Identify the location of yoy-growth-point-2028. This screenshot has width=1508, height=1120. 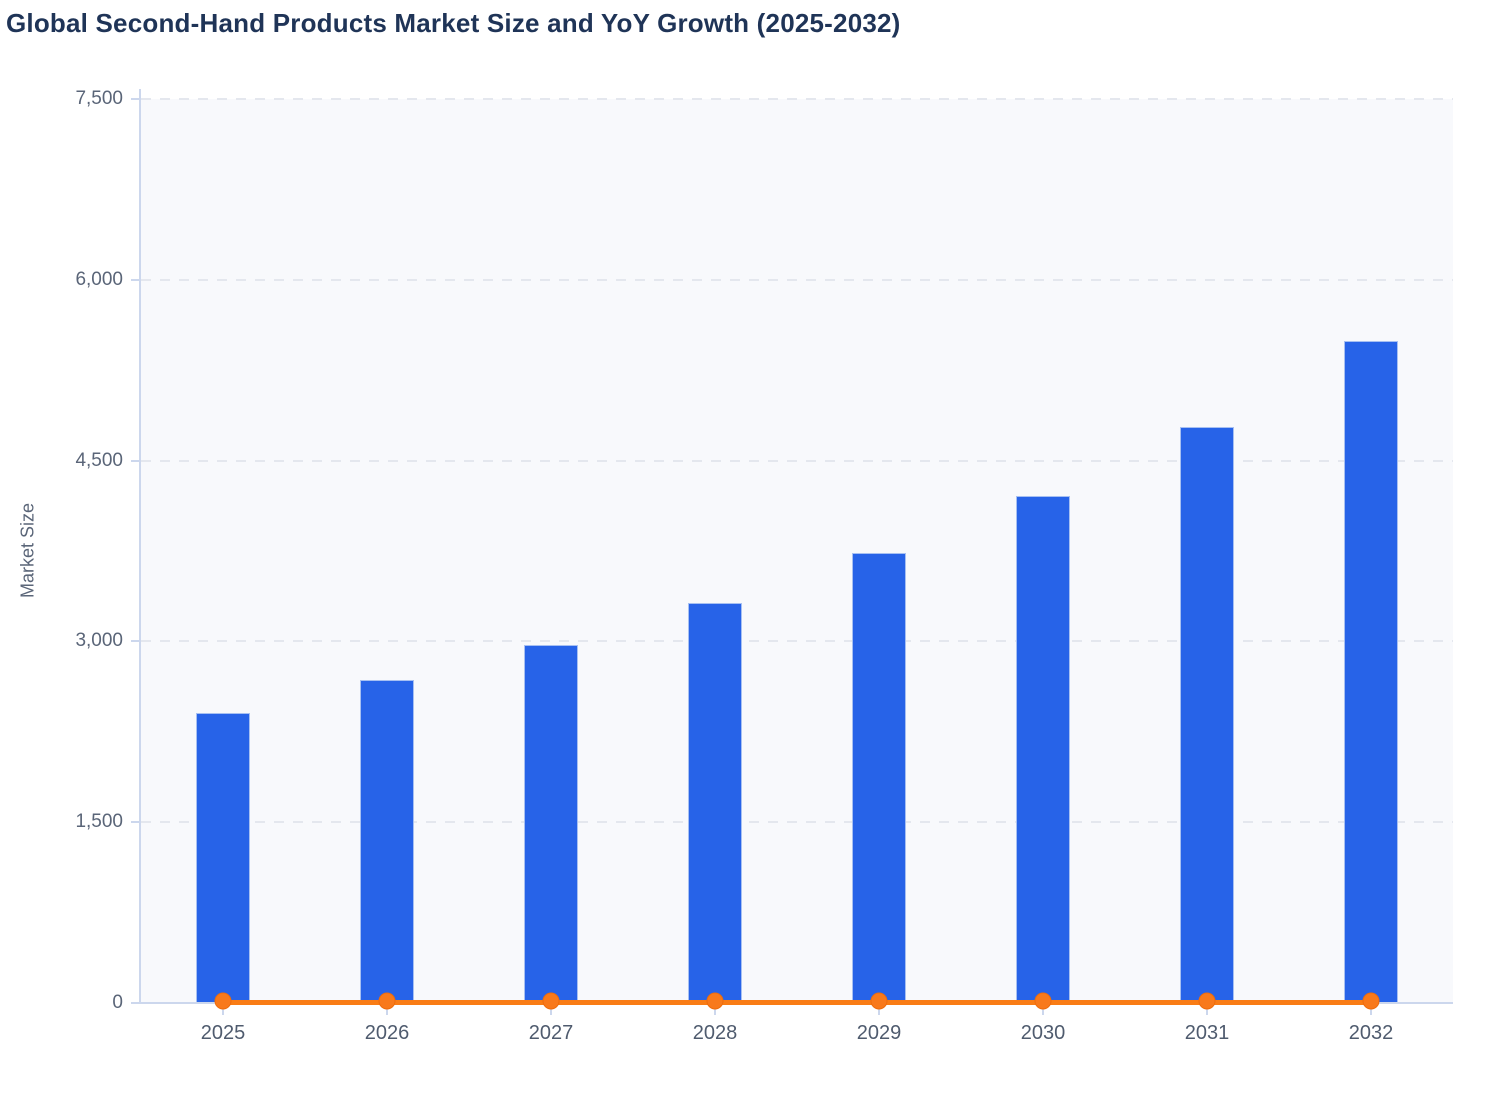
(715, 1001).